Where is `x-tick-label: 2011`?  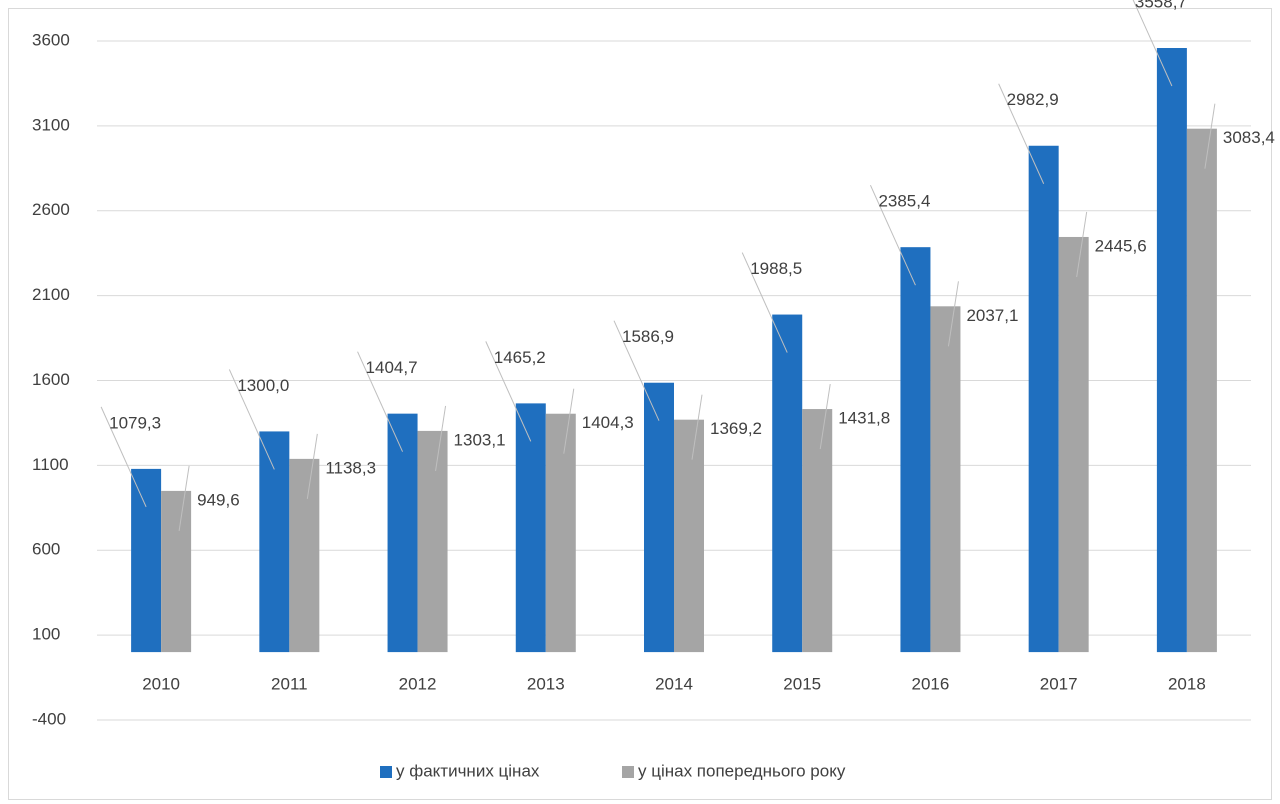 x-tick-label: 2011 is located at coordinates (289, 683).